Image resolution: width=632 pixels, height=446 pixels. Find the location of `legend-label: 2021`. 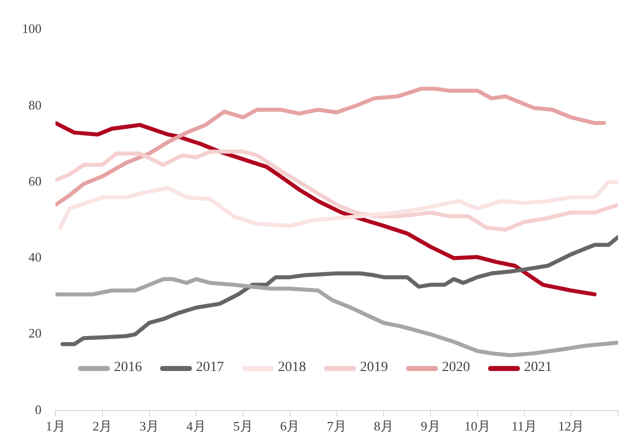

legend-label: 2021 is located at coordinates (538, 368).